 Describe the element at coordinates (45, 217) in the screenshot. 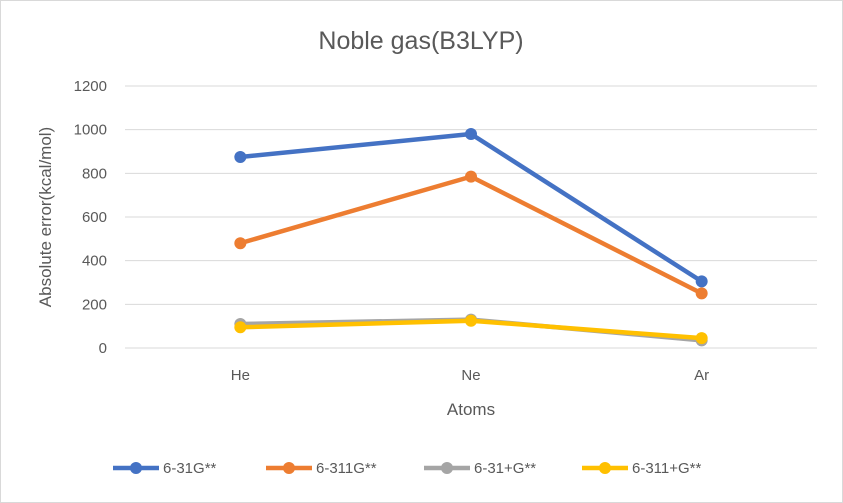

I see `y-axis-title: Absolute error(kcal/mol)` at that location.